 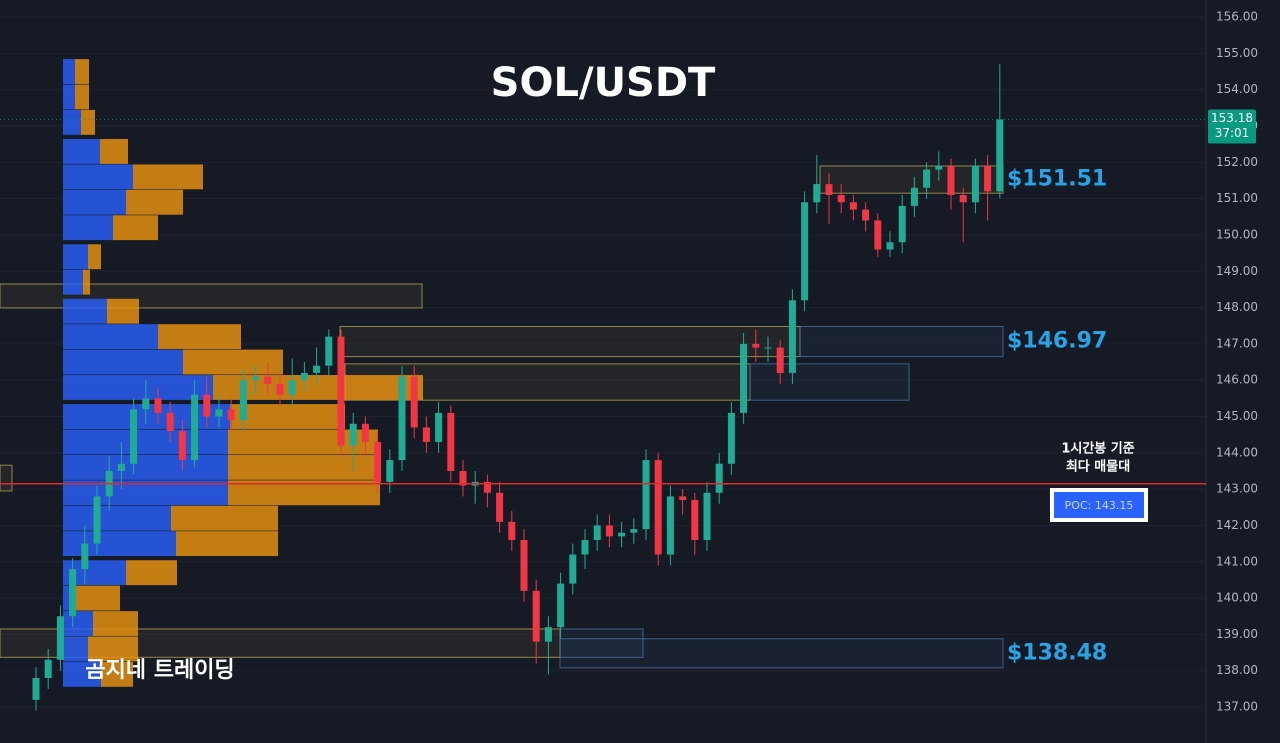 What do you see at coordinates (1237, 380) in the screenshot?
I see `y-tick-label: 146.00` at bounding box center [1237, 380].